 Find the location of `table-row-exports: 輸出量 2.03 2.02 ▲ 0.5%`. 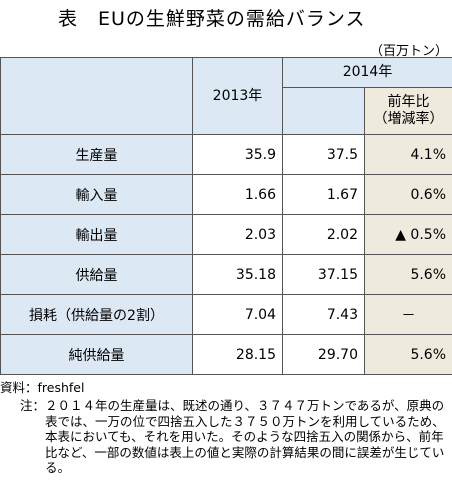

table-row-exports: 輸出量 2.03 2.02 ▲ 0.5% is located at coordinates (226, 234).